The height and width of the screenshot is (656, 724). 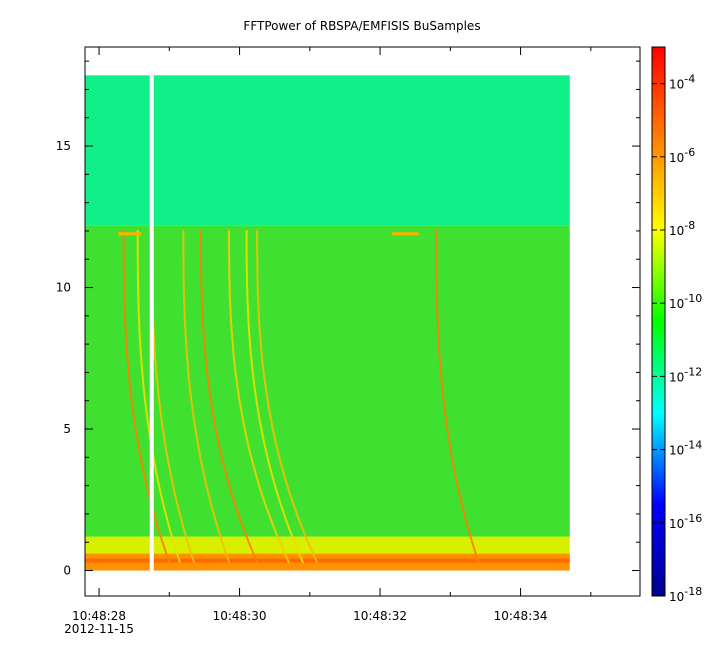 I want to click on colorbar-tick-label: 10⁻¹⁰, so click(x=685, y=301).